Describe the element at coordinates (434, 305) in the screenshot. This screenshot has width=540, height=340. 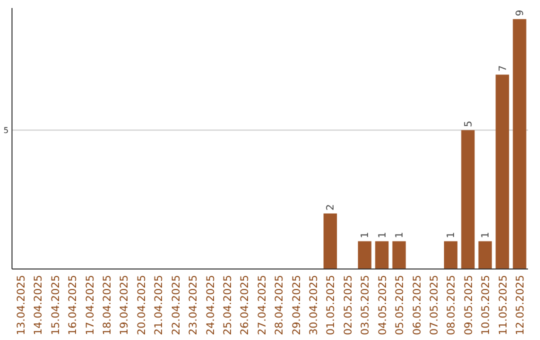
I see `x-tick-label: 07.05.2025` at that location.